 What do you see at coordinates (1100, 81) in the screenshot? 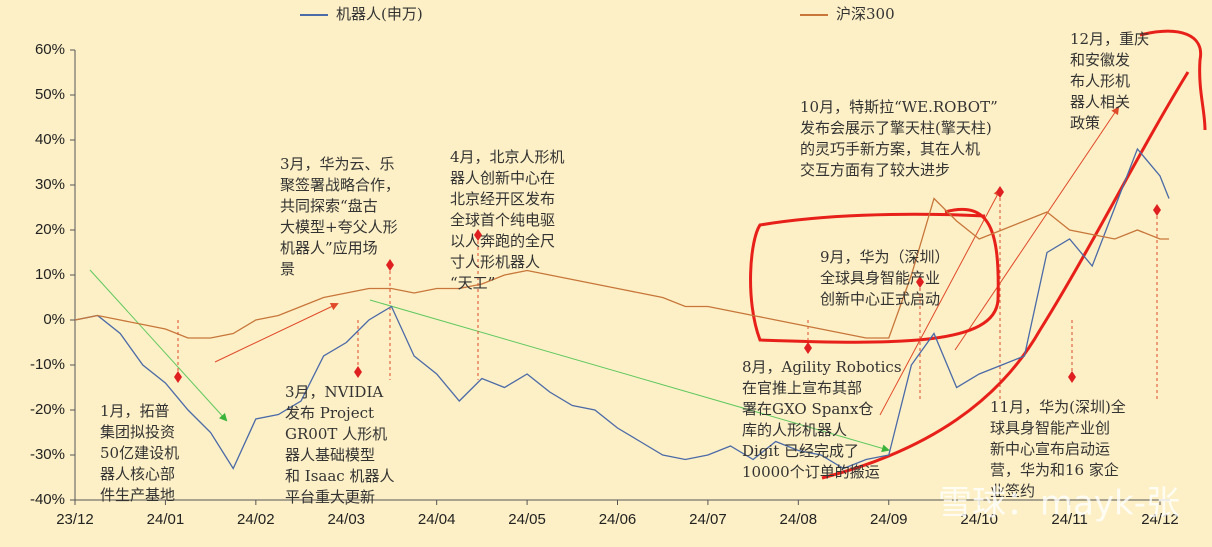
I see `annotation: 布人形机` at bounding box center [1100, 81].